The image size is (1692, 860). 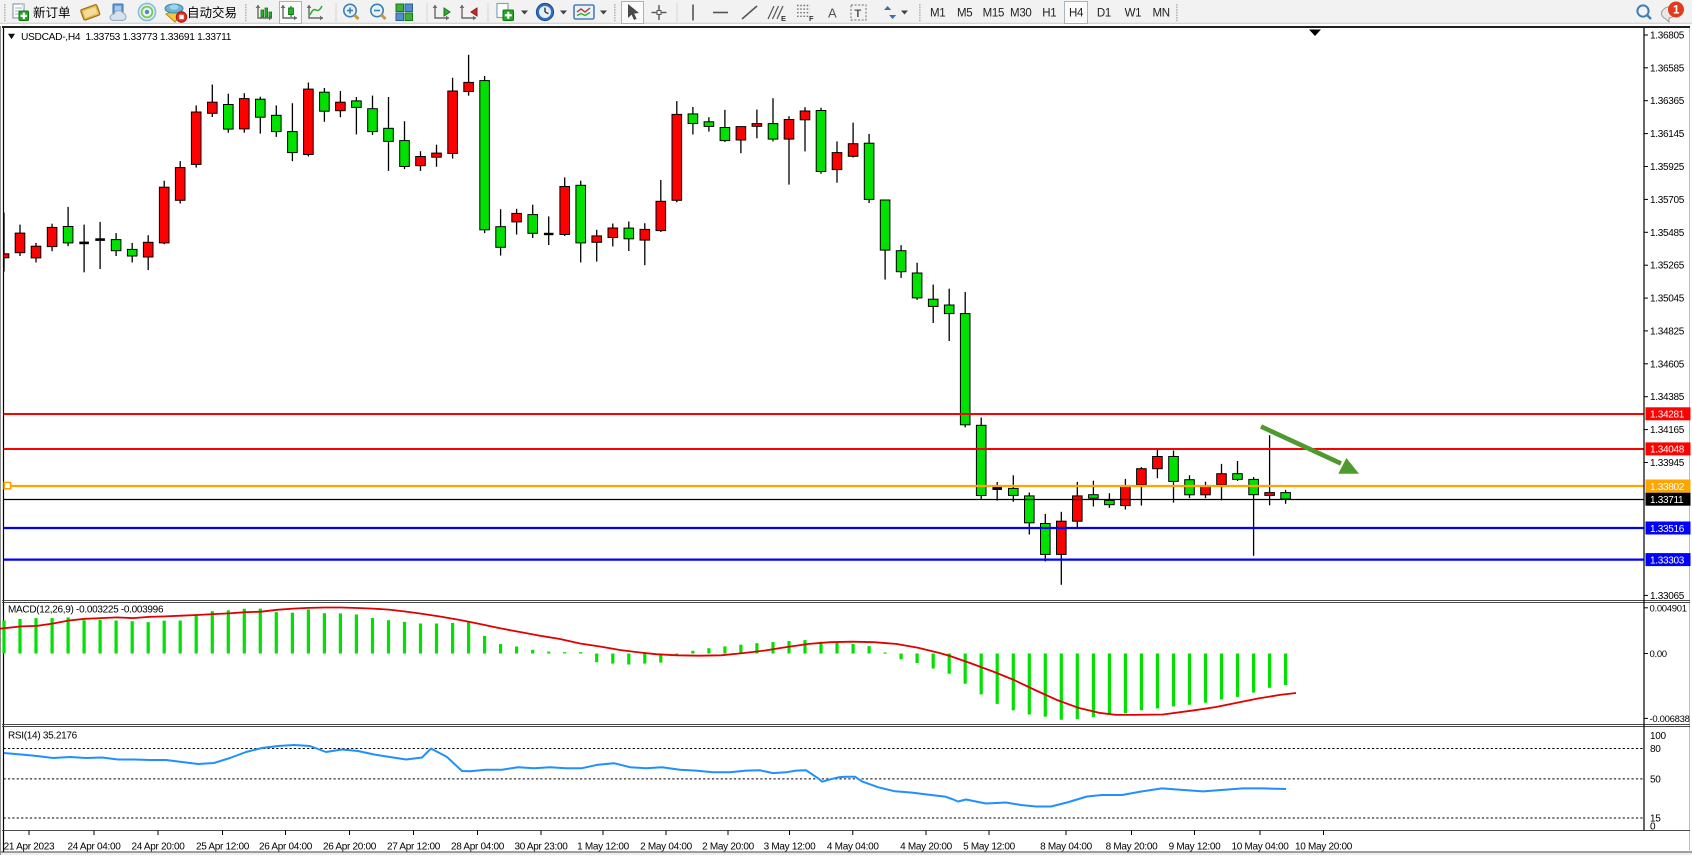 I want to click on svg-text: 8 May 20:00, so click(x=1132, y=846).